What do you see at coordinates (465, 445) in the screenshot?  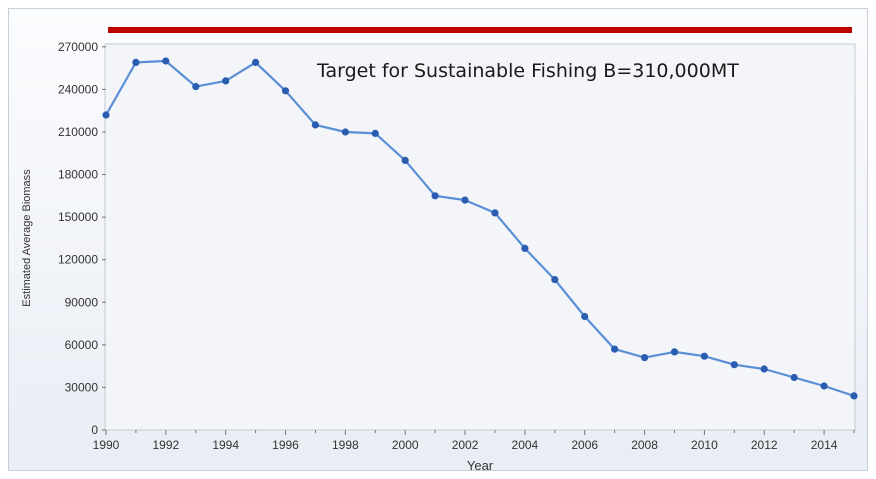 I see `x-tick-label: 2002` at bounding box center [465, 445].